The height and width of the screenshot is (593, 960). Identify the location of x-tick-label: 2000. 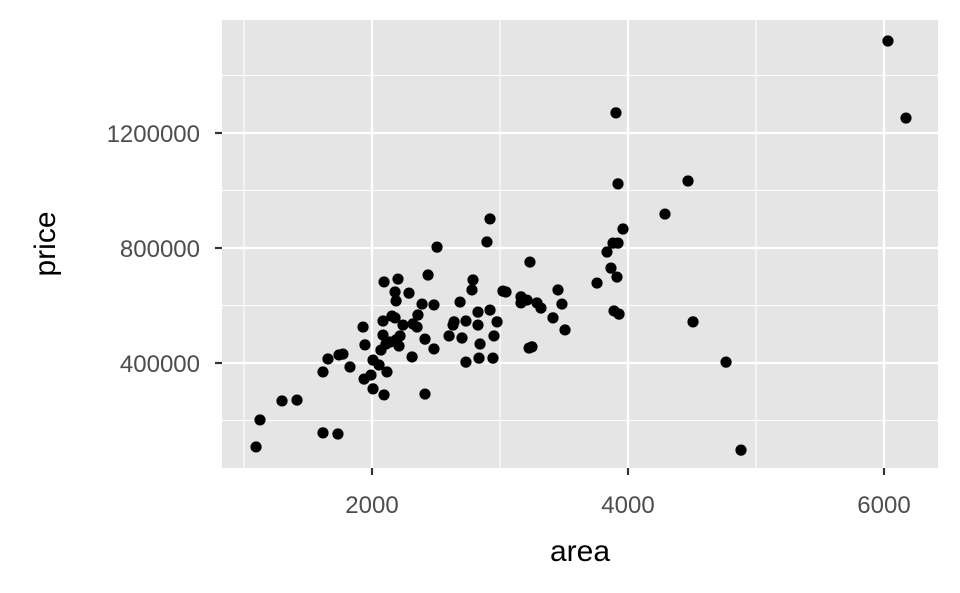
(371, 505).